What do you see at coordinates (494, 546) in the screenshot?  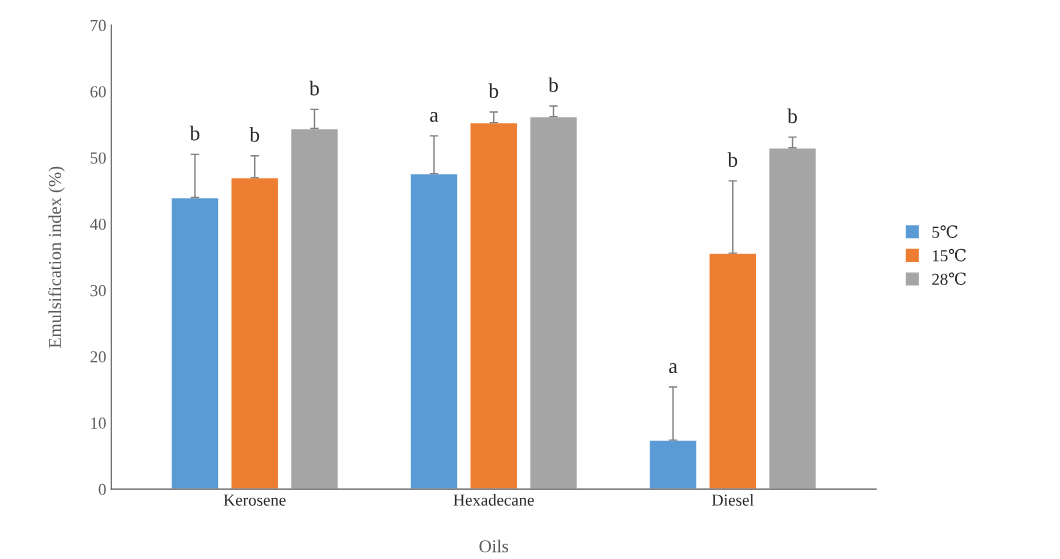 I see `x-axis-title: Oils` at bounding box center [494, 546].